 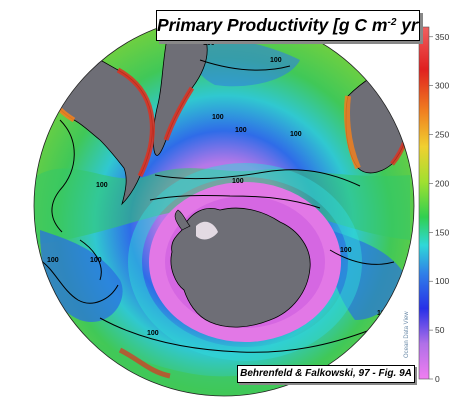 What do you see at coordinates (424, 203) in the screenshot?
I see `colorbar-gradient` at bounding box center [424, 203].